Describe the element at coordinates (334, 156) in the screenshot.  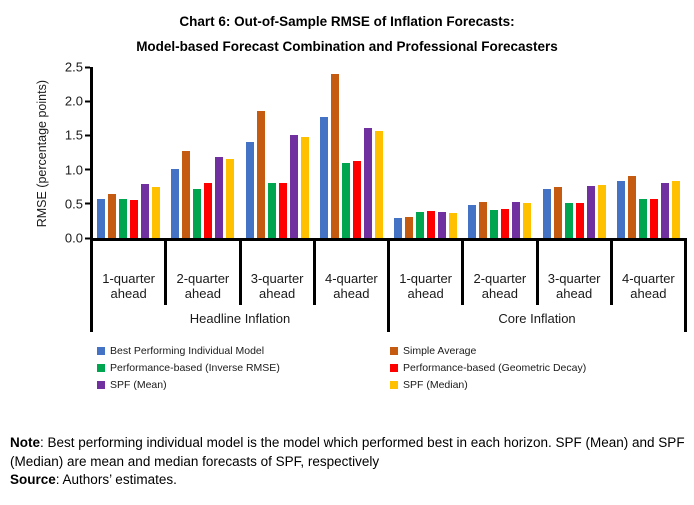
I see `bar-series2-group4` at that location.